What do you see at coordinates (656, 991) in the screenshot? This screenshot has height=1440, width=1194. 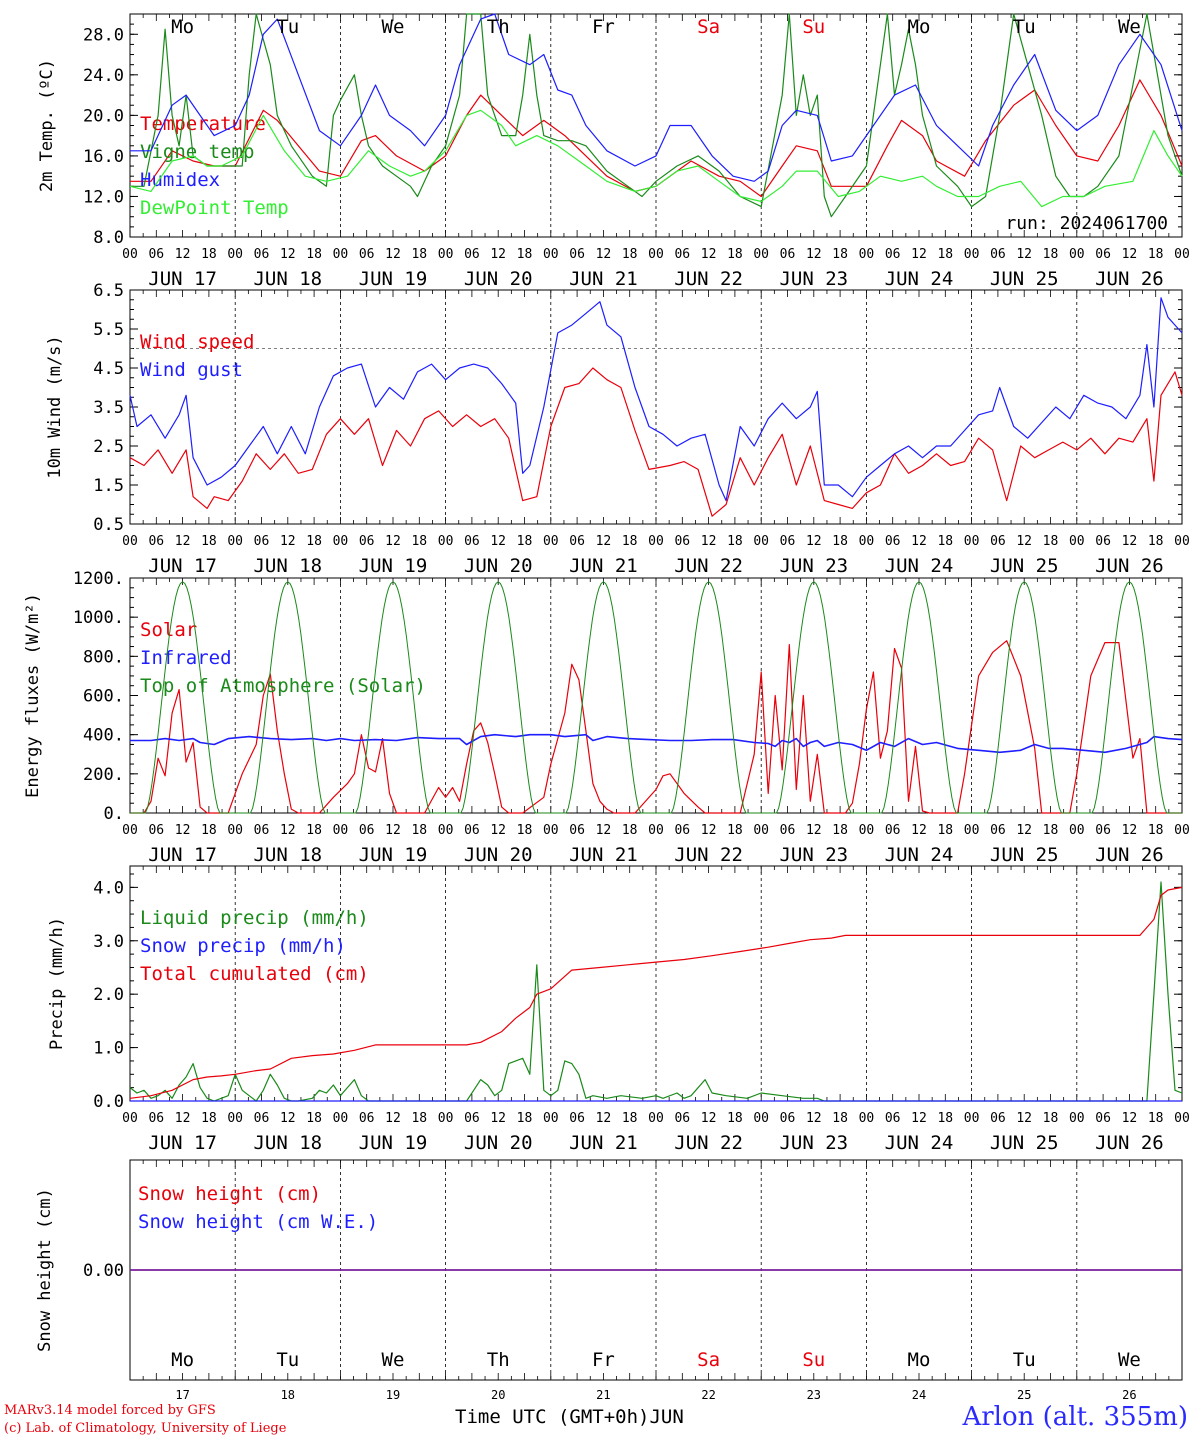 I see `series-line-liquid-precip-mm-h-` at bounding box center [656, 991].